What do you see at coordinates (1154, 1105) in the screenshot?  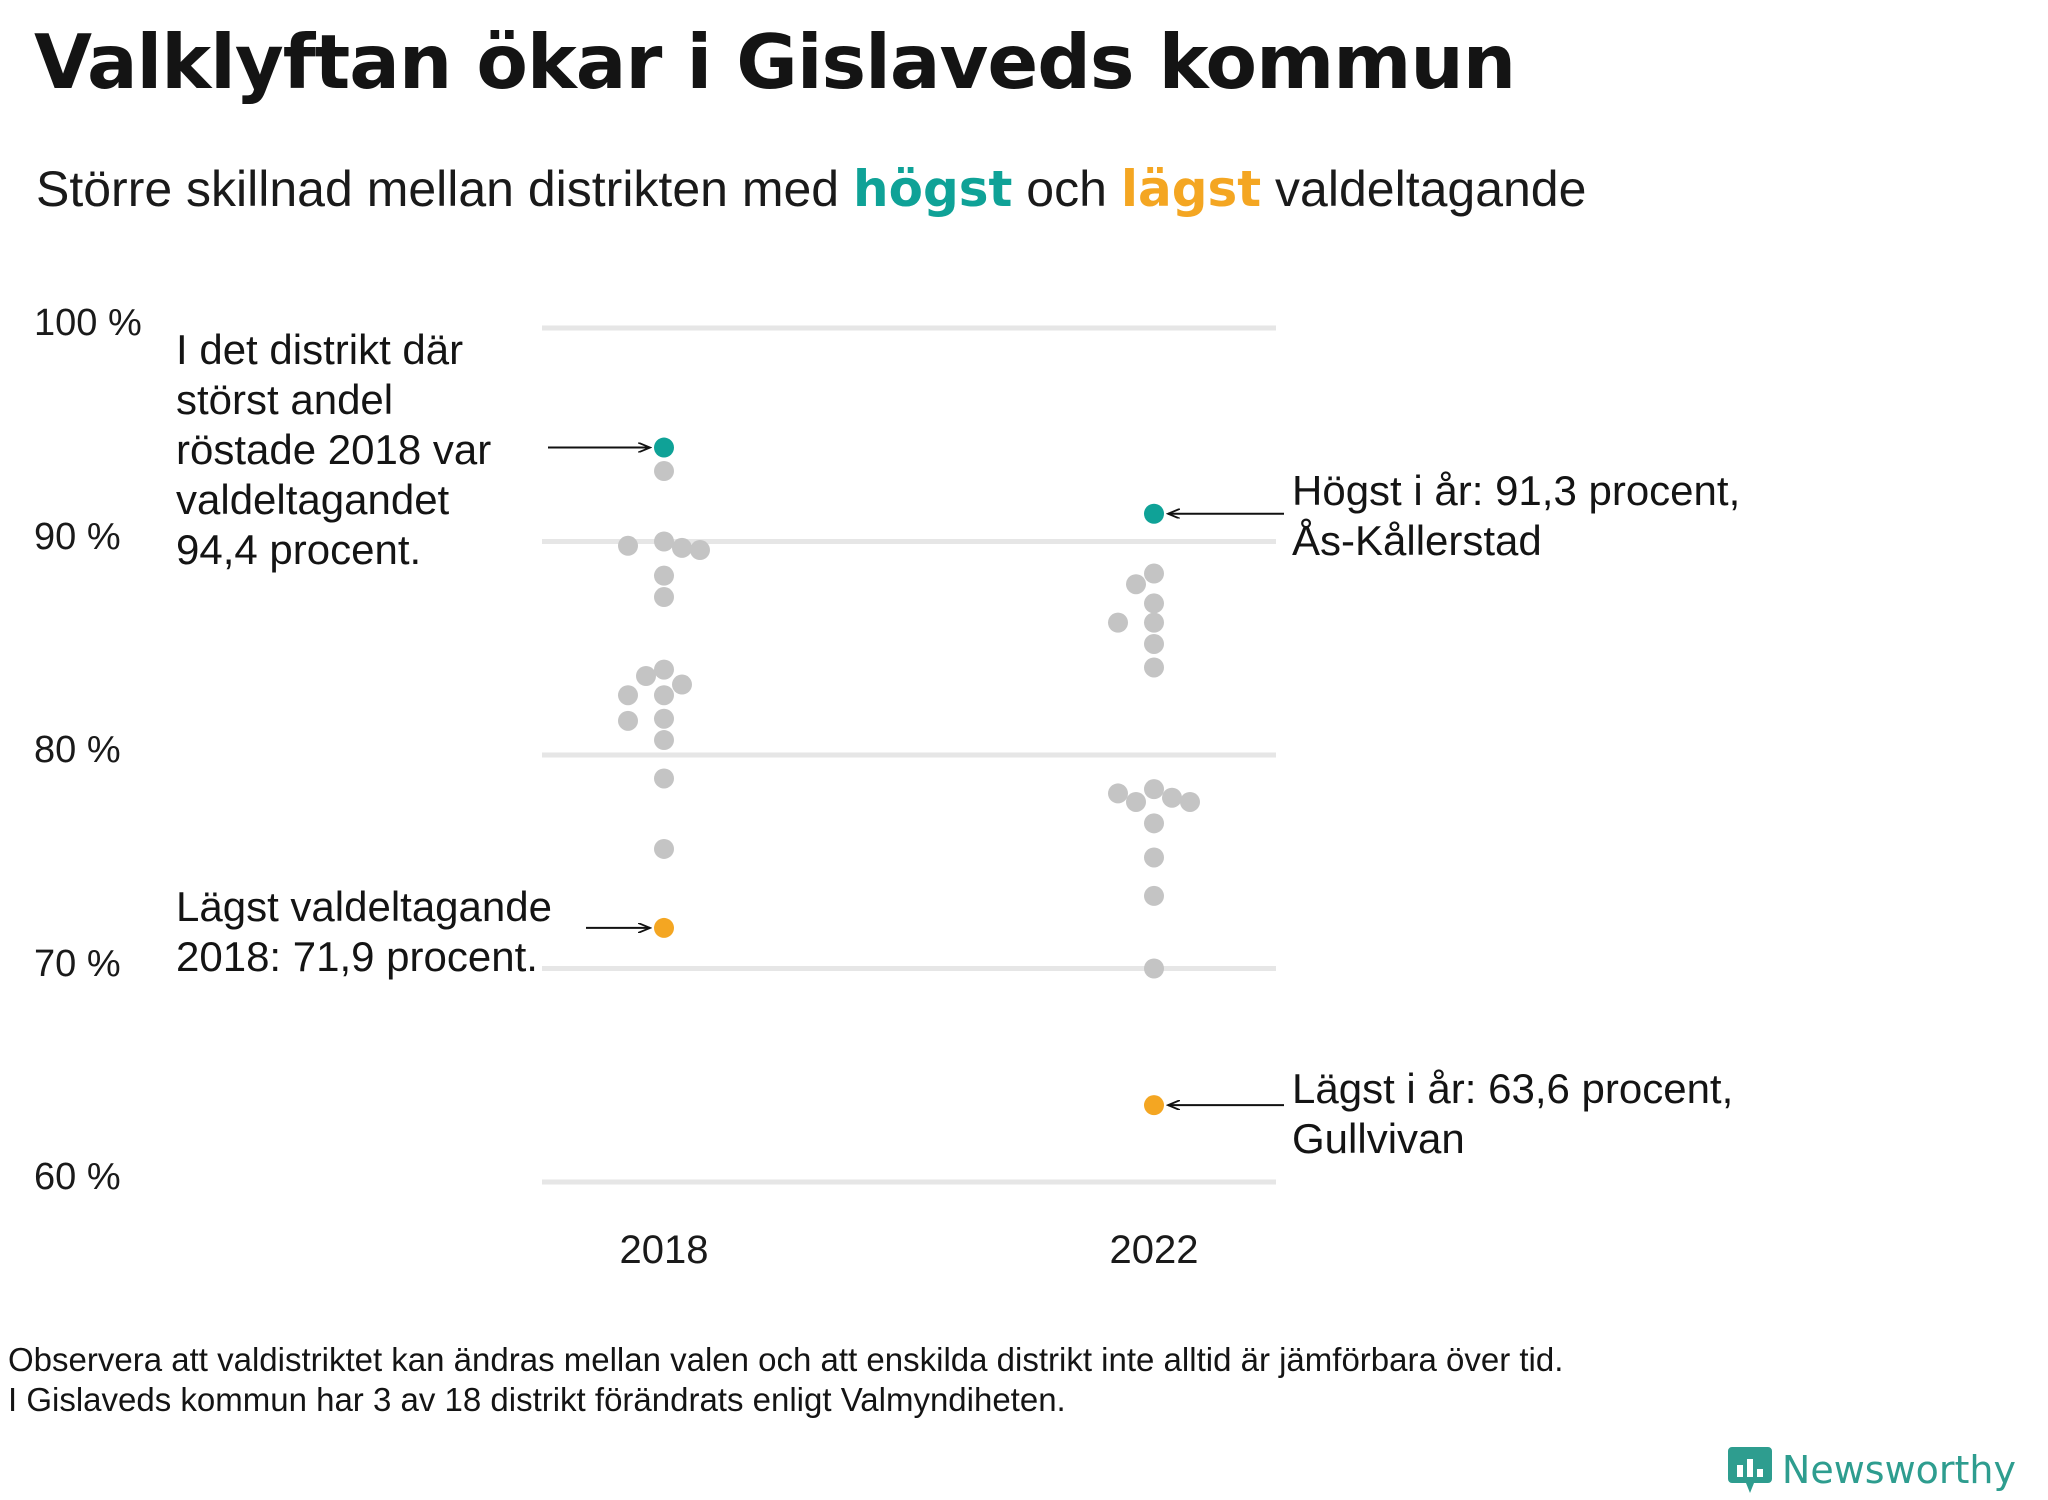 I see `data-point-2022-lowest` at bounding box center [1154, 1105].